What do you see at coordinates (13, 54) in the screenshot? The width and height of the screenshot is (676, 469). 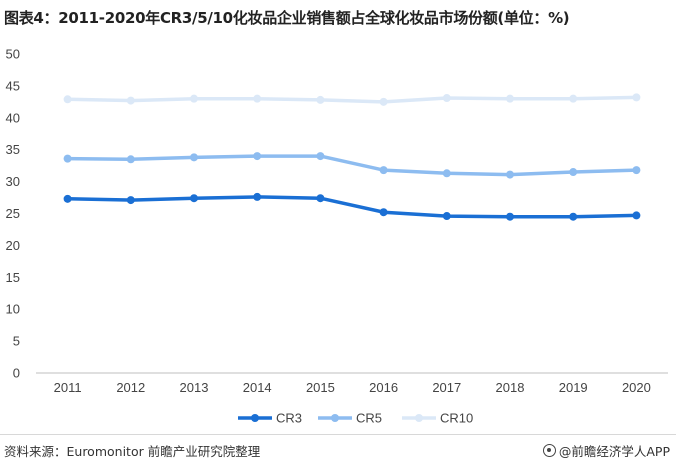 I see `y-tick-label: 50` at bounding box center [13, 54].